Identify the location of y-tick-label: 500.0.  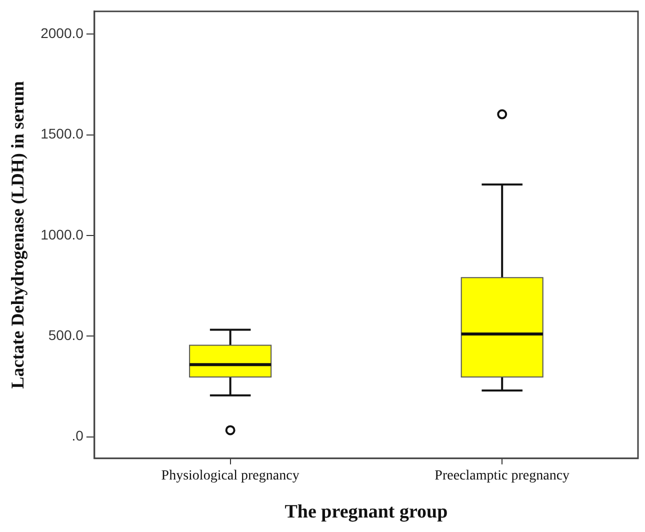
(66, 335).